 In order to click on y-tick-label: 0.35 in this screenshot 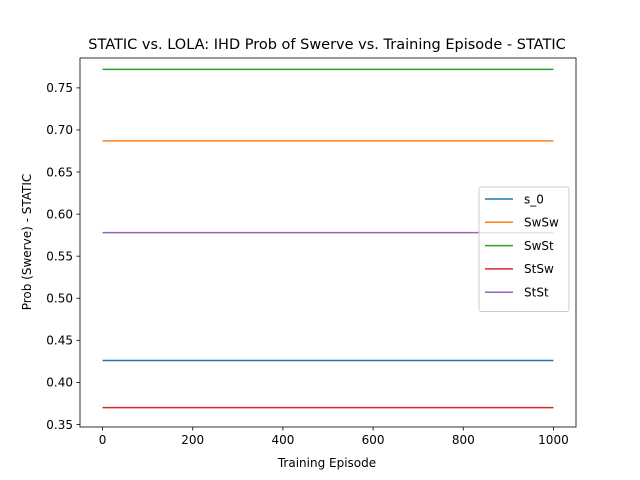, I will do `click(59, 425)`.